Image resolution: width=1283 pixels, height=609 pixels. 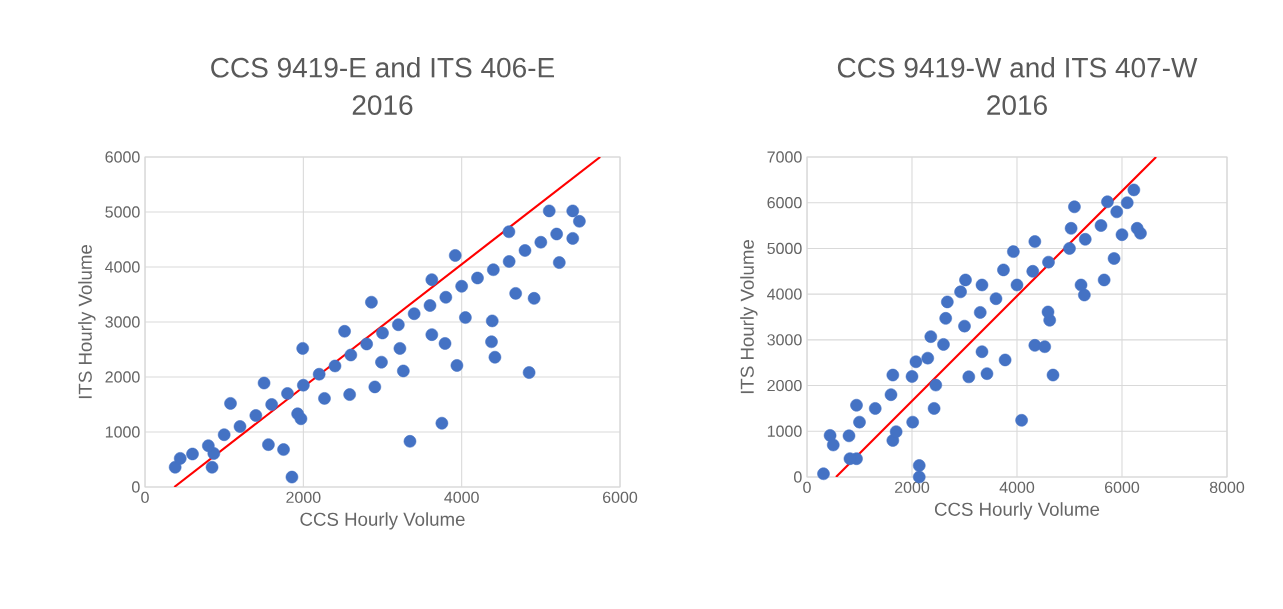 What do you see at coordinates (784, 157) in the screenshot?
I see `y-tick-label: 7000` at bounding box center [784, 157].